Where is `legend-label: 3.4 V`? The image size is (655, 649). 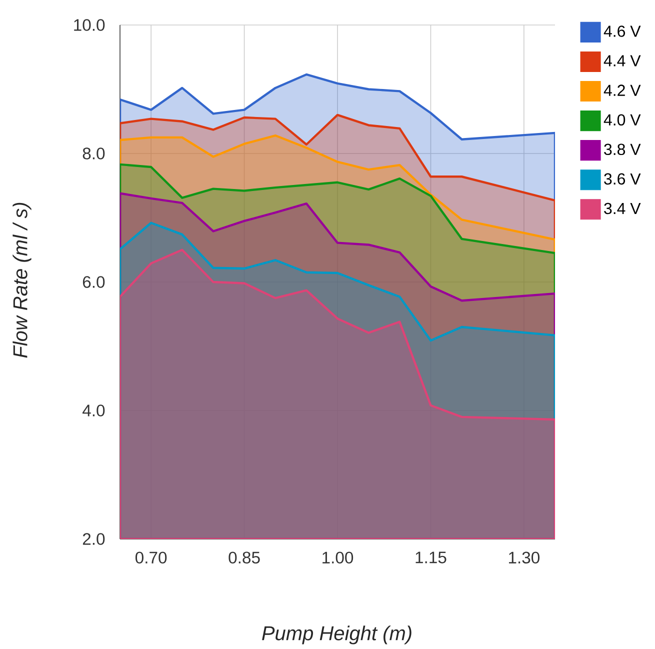 legend-label: 3.4 V is located at coordinates (622, 208).